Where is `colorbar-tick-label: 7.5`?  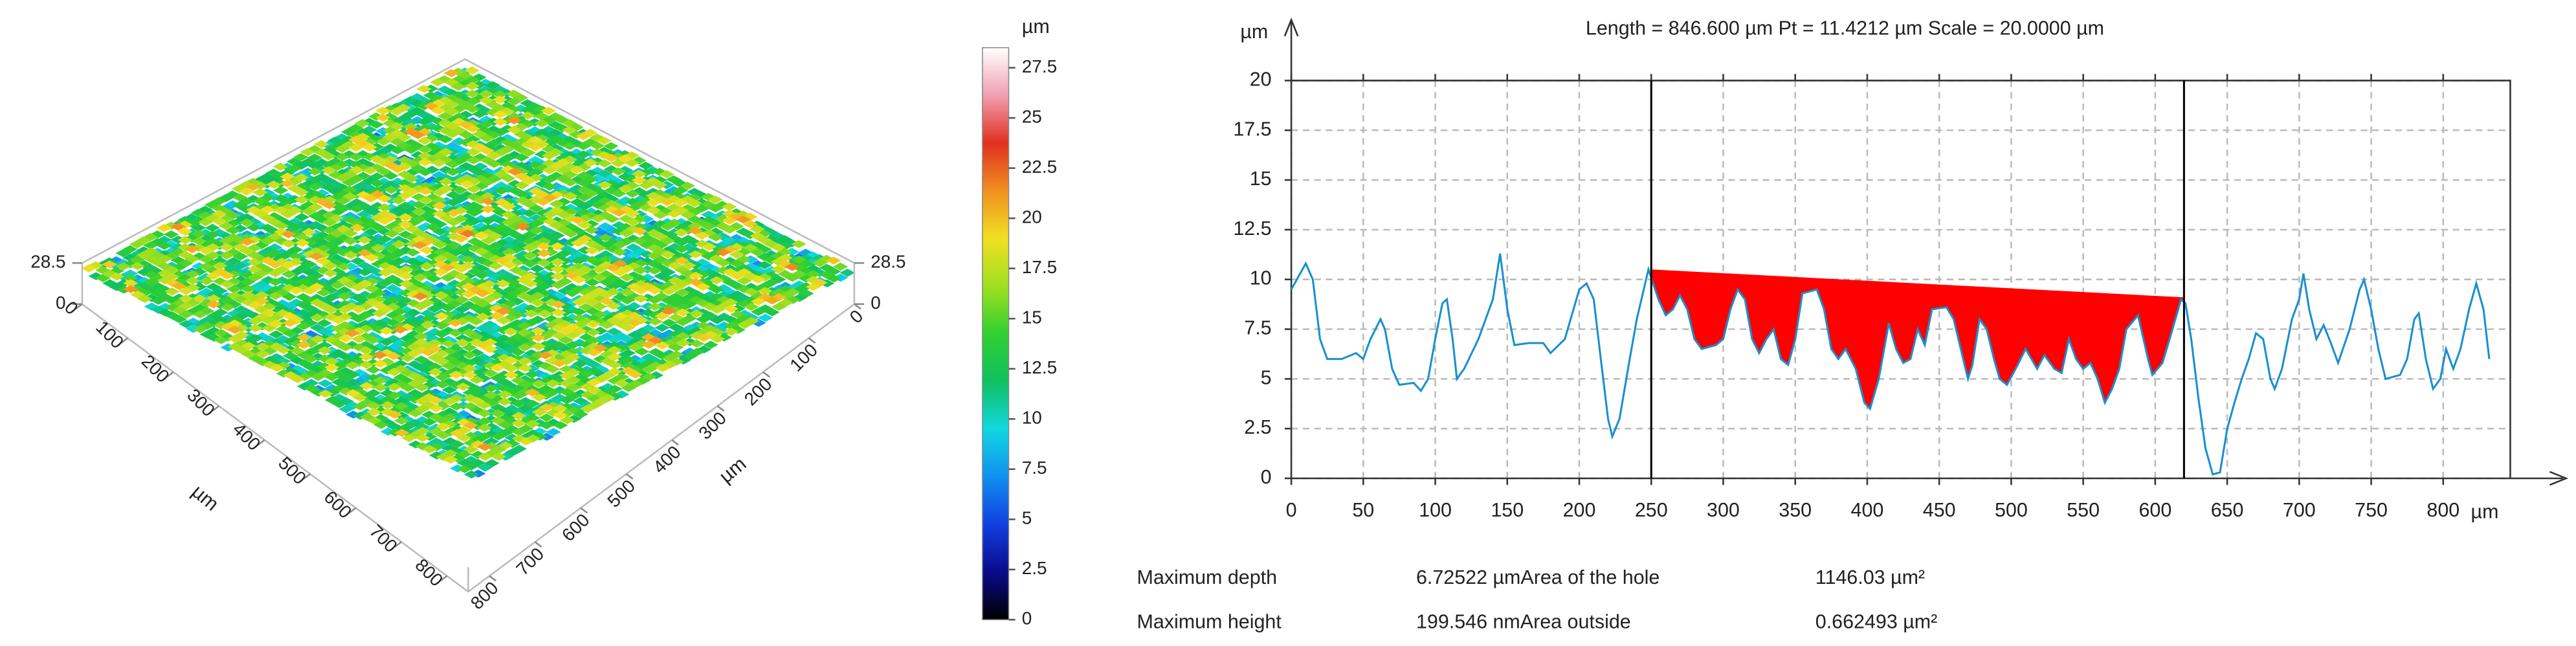 colorbar-tick-label: 7.5 is located at coordinates (1034, 468).